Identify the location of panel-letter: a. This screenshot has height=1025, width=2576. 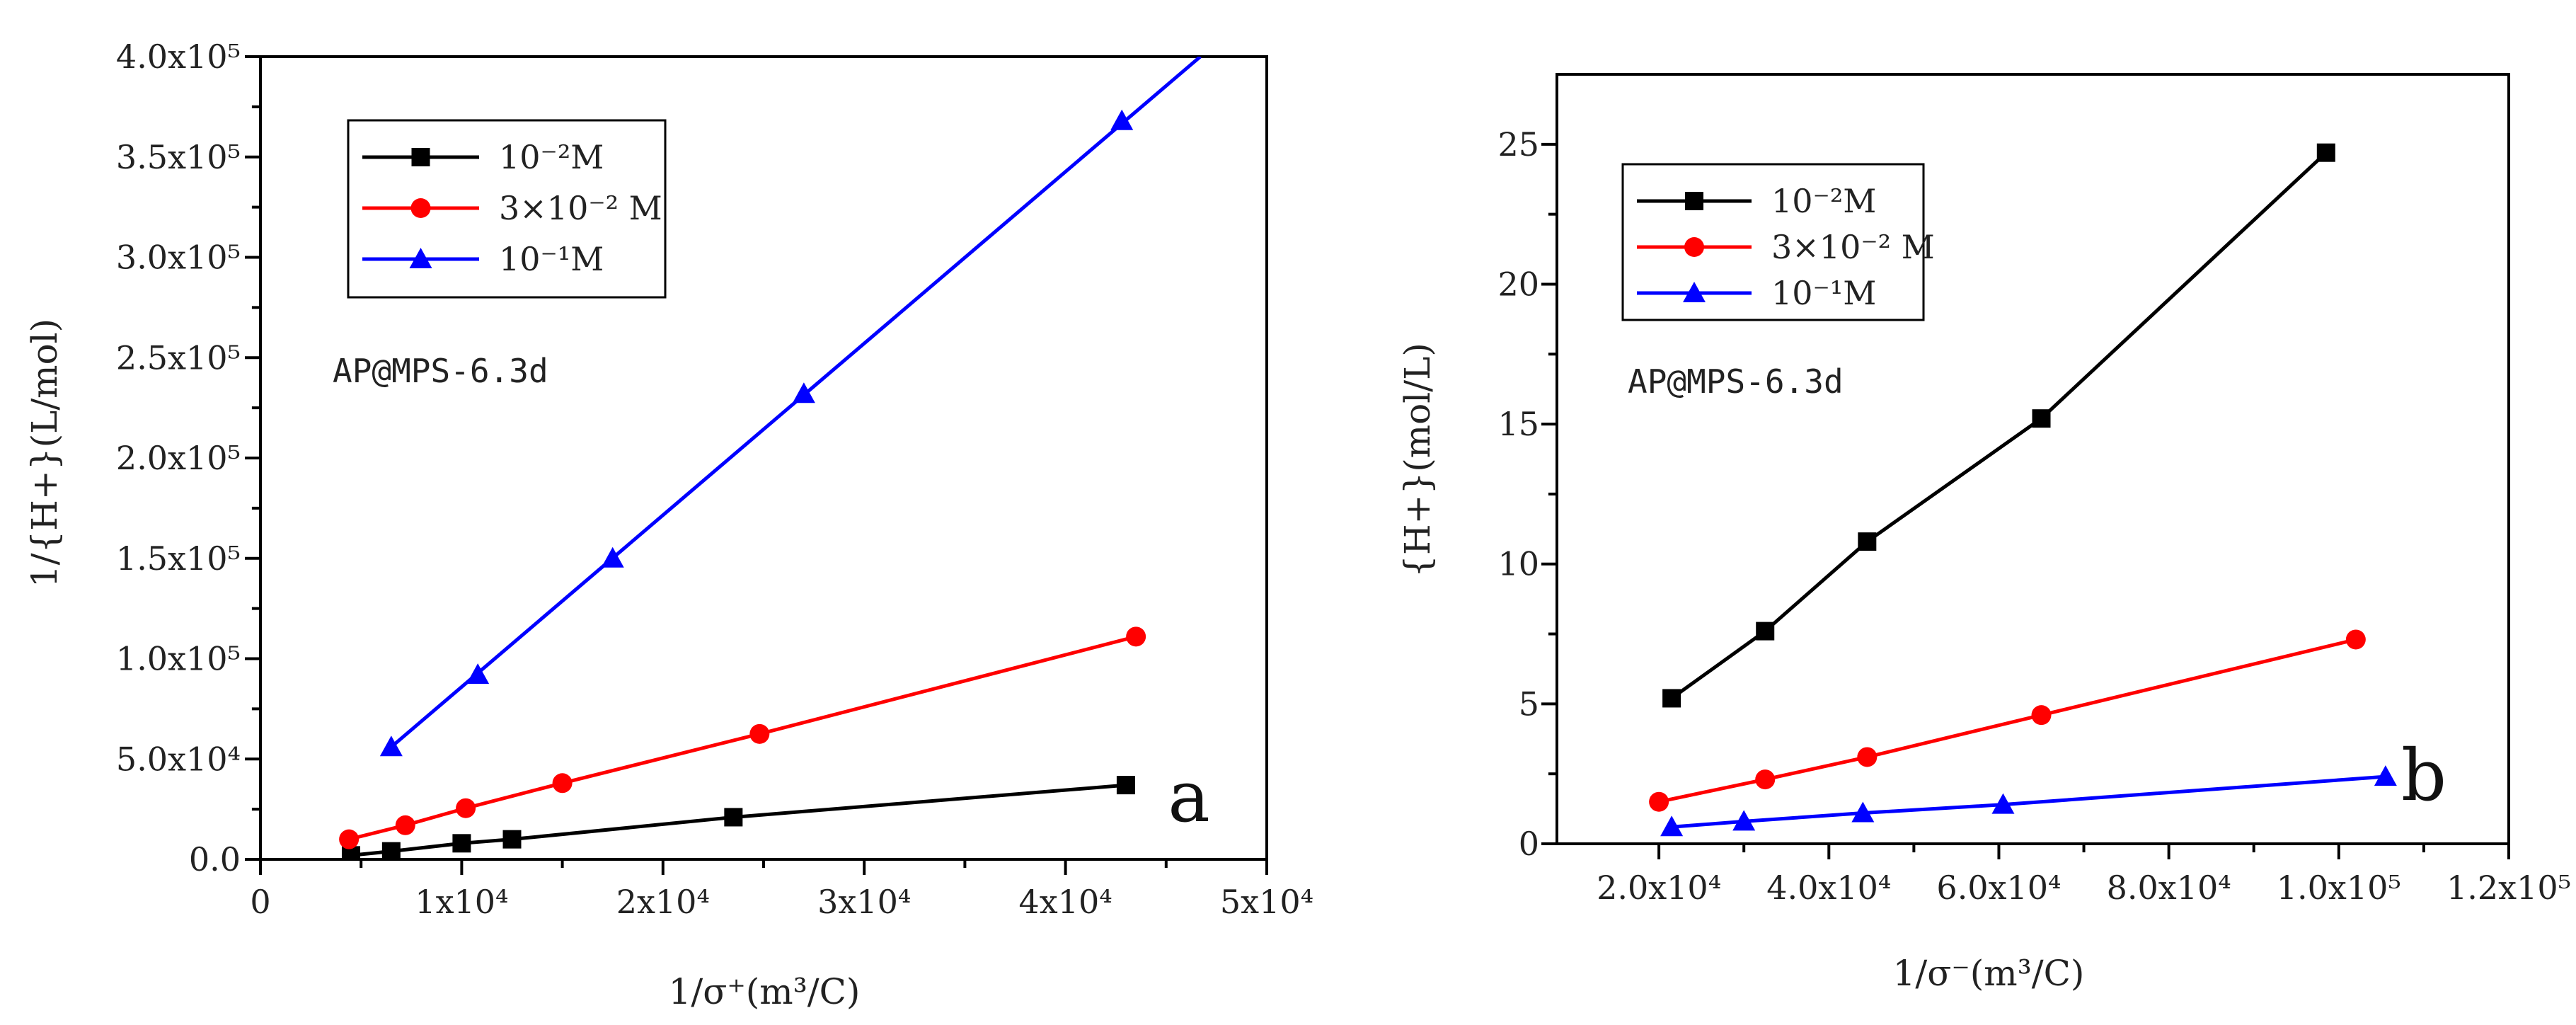
(1189, 796).